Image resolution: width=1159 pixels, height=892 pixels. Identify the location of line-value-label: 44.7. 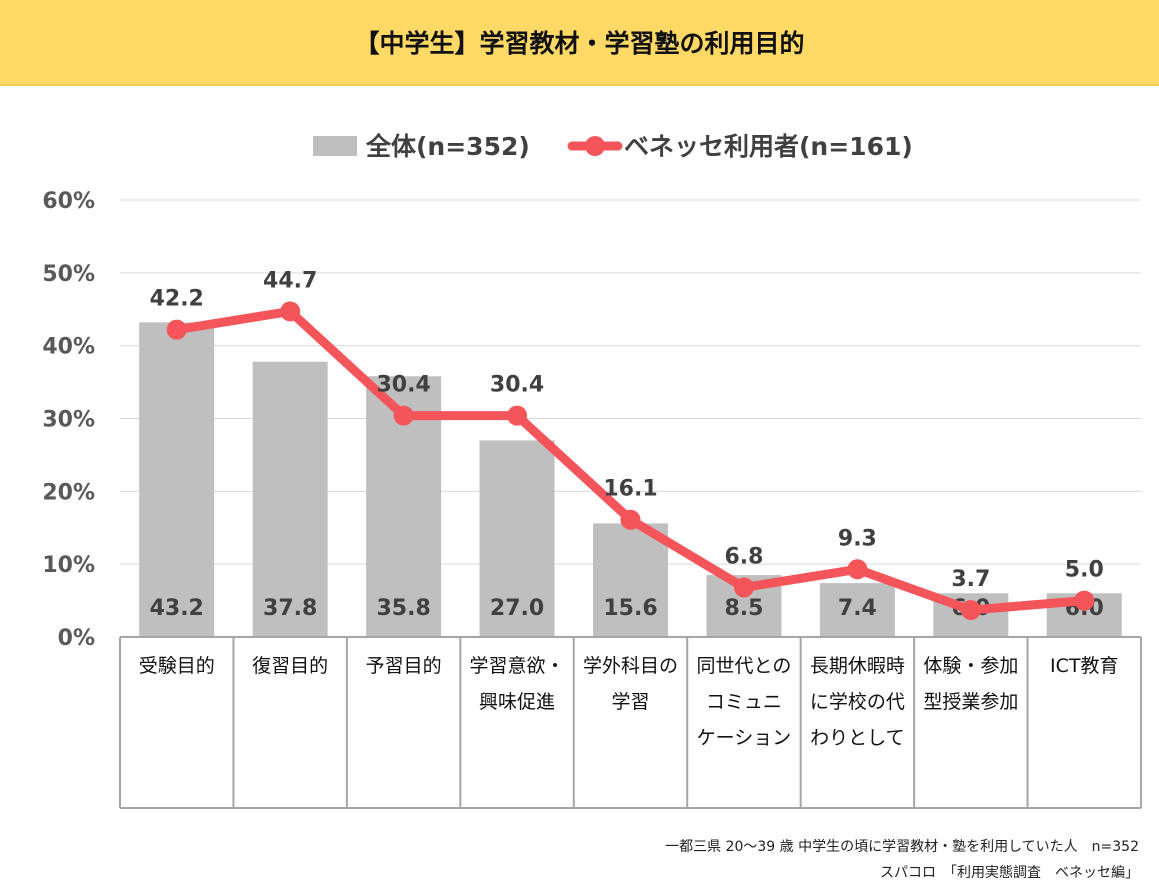
(290, 280).